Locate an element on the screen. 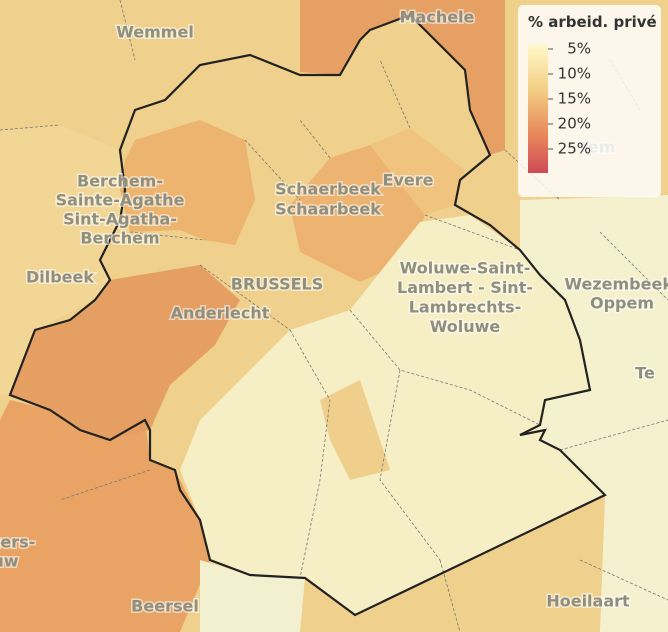  place-label: Wemmel is located at coordinates (155, 32).